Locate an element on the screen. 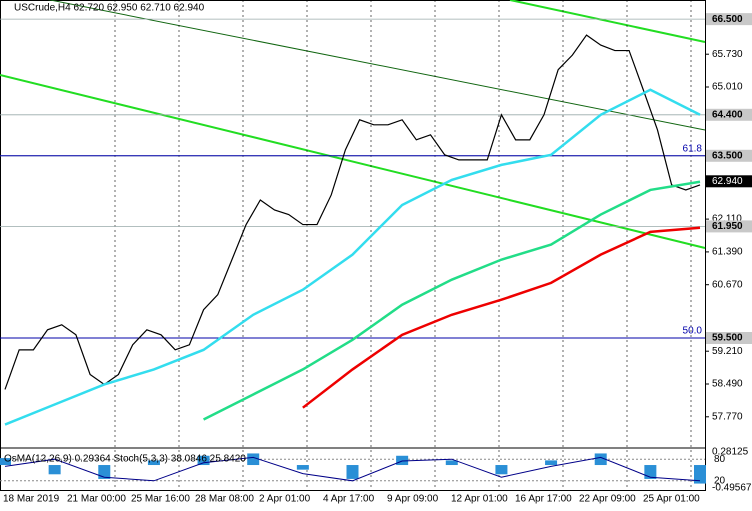  y-tick-label: 57.770 is located at coordinates (727, 416).